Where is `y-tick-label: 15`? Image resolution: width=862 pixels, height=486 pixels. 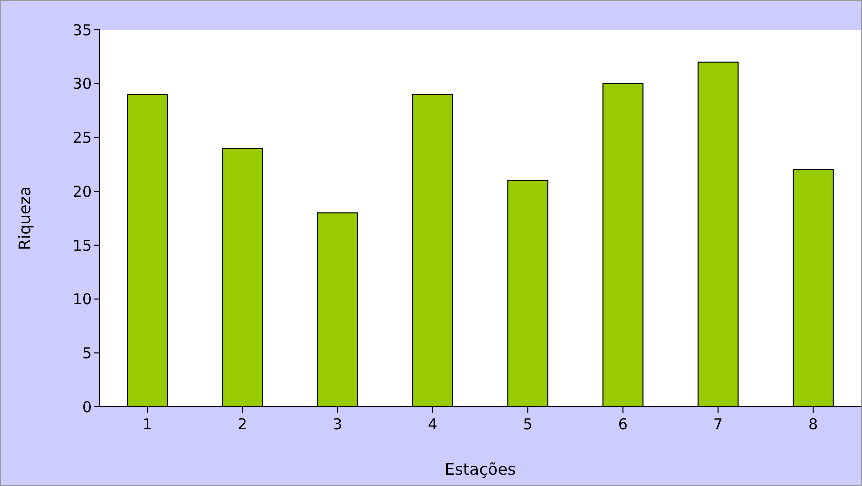
y-tick-label: 15 is located at coordinates (82, 245).